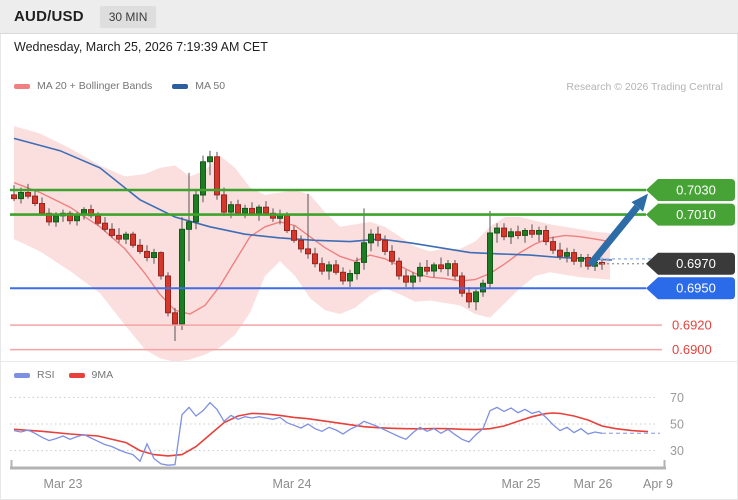  What do you see at coordinates (658, 484) in the screenshot?
I see `x-axis-label-Apr-9: Apr 9` at bounding box center [658, 484].